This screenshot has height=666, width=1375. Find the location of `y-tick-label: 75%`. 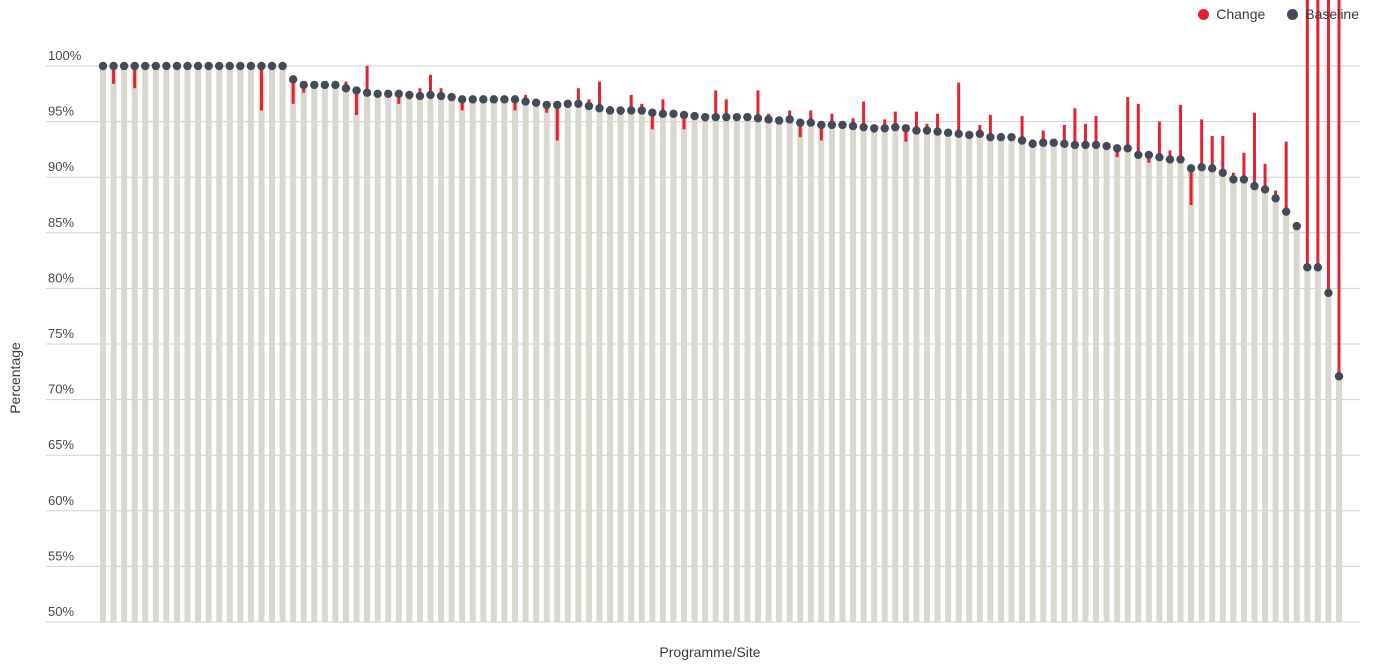

y-tick-label: 75% is located at coordinates (61, 333).